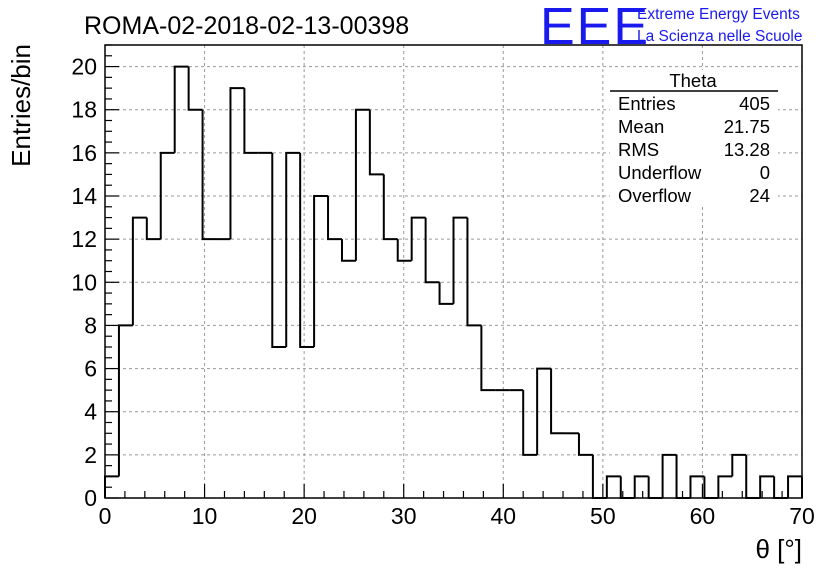 This screenshot has width=836, height=572. Describe the element at coordinates (603, 516) in the screenshot. I see `x-tick-label-5: 50` at that location.